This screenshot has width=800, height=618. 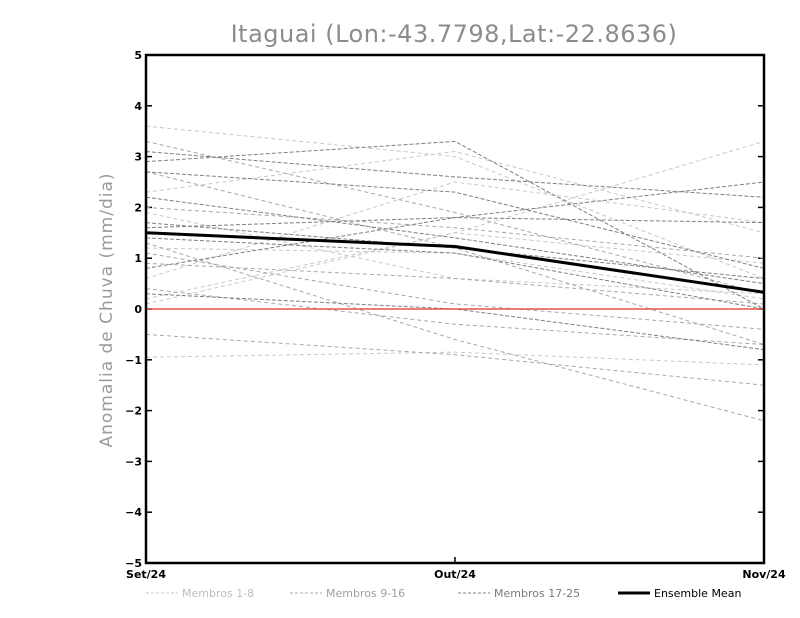 What do you see at coordinates (138, 207) in the screenshot?
I see `y-tick-label: 2` at bounding box center [138, 207].